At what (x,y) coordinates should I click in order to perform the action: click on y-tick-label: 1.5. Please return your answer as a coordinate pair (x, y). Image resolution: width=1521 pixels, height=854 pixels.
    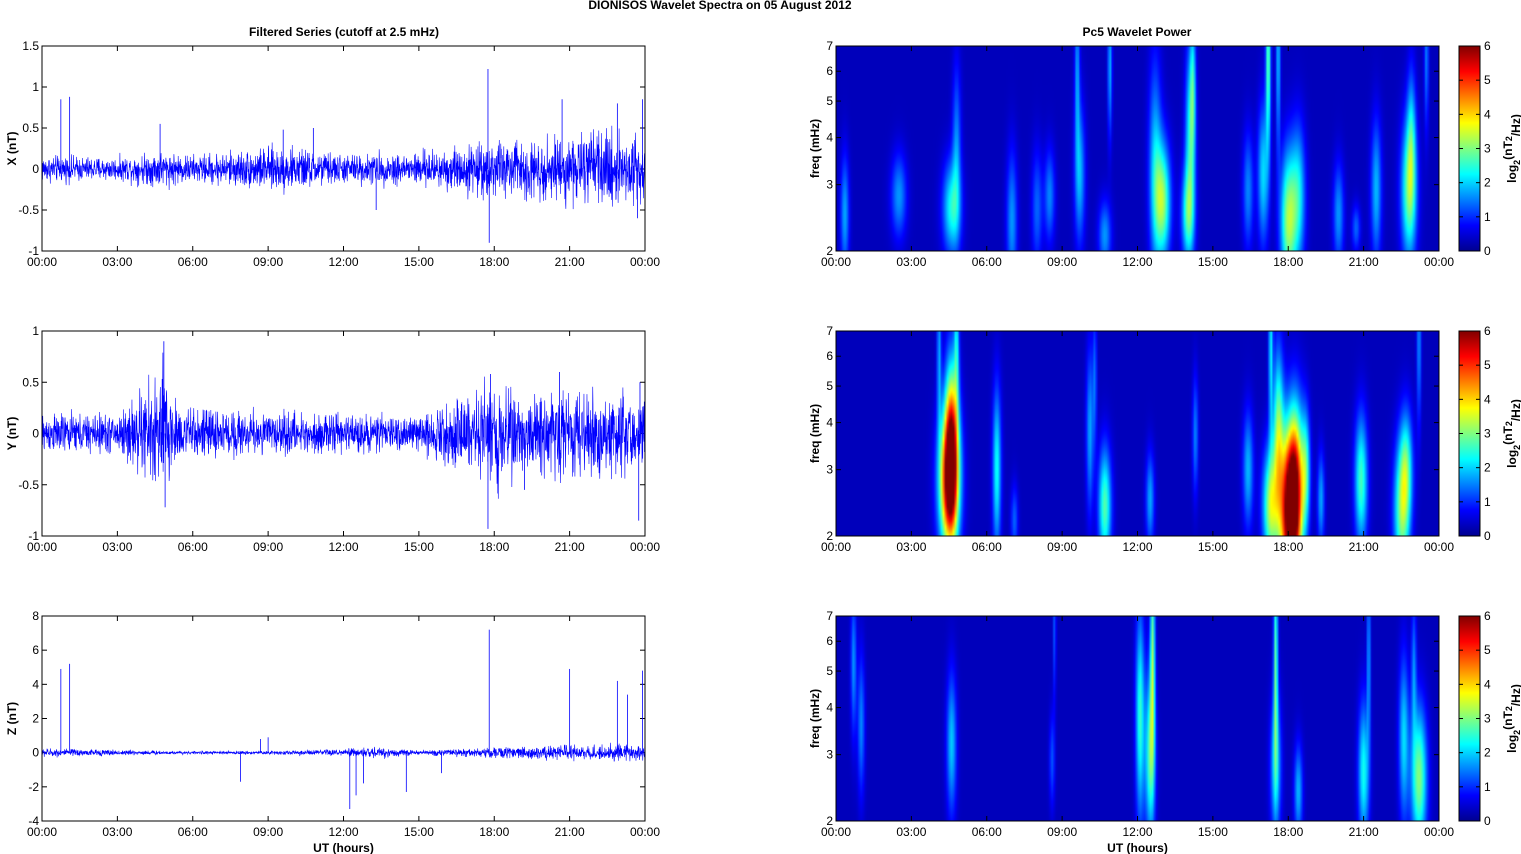
    Looking at the image, I should click on (30, 46).